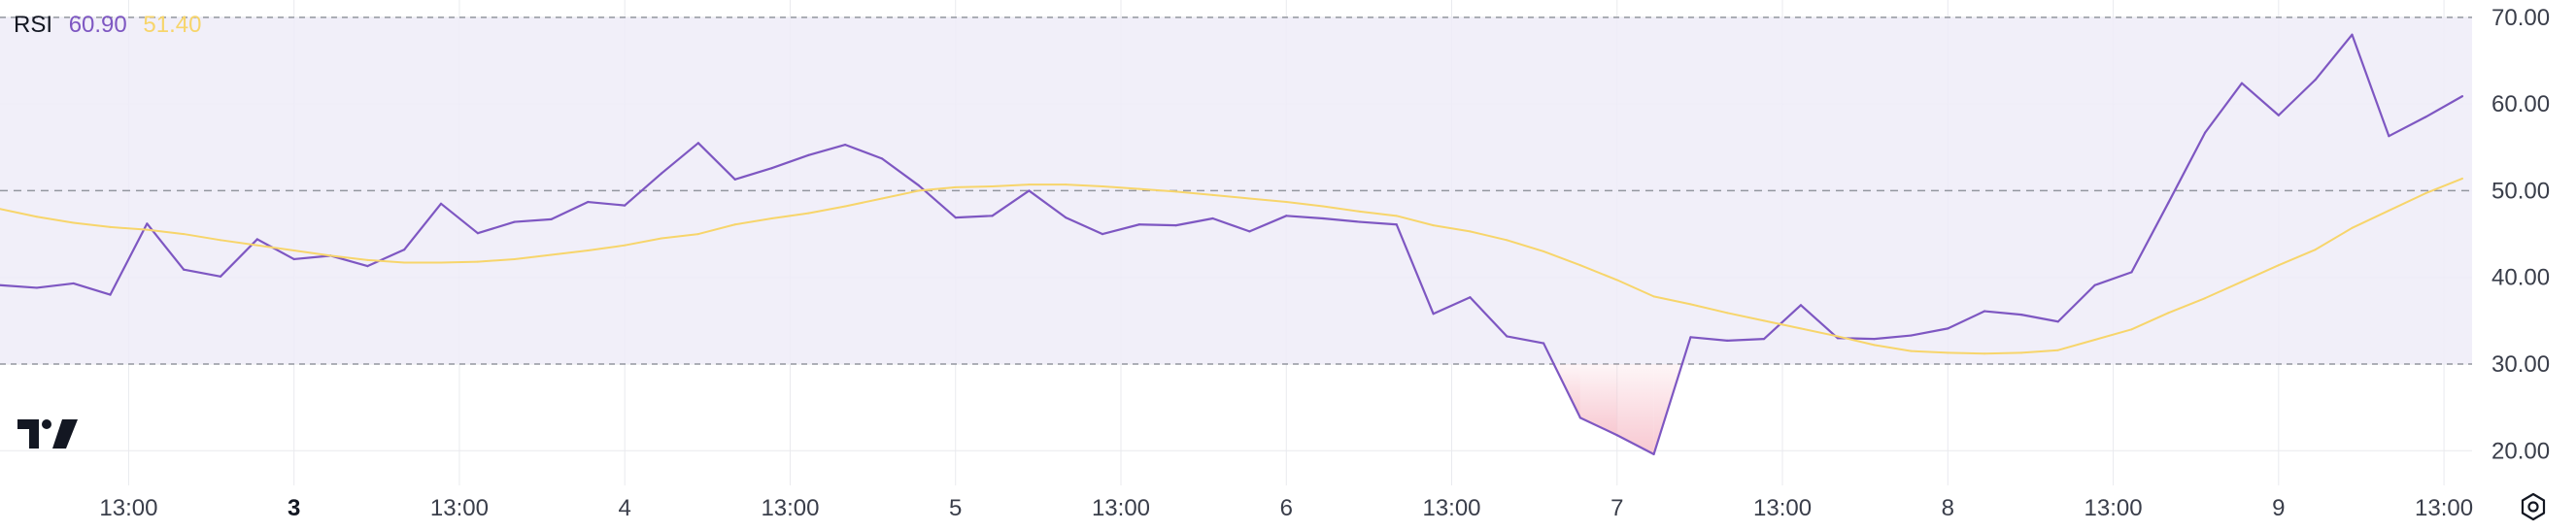 This screenshot has width=2576, height=532. I want to click on x-tick-label: 5, so click(955, 508).